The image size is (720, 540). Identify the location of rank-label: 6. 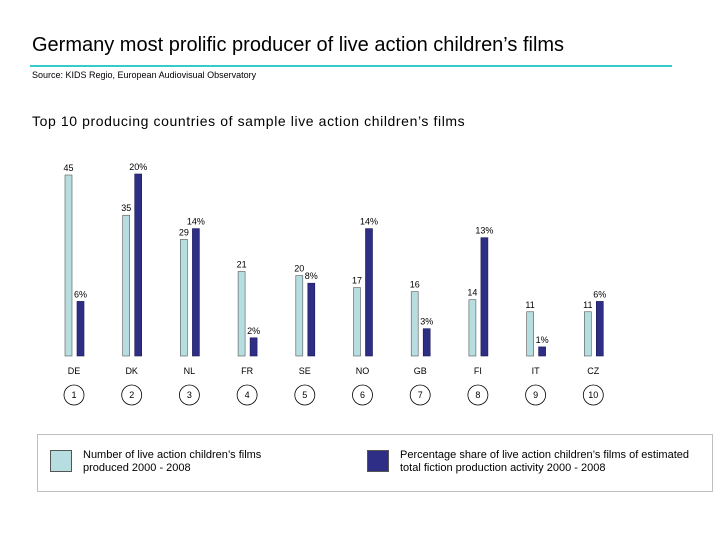
(362, 395).